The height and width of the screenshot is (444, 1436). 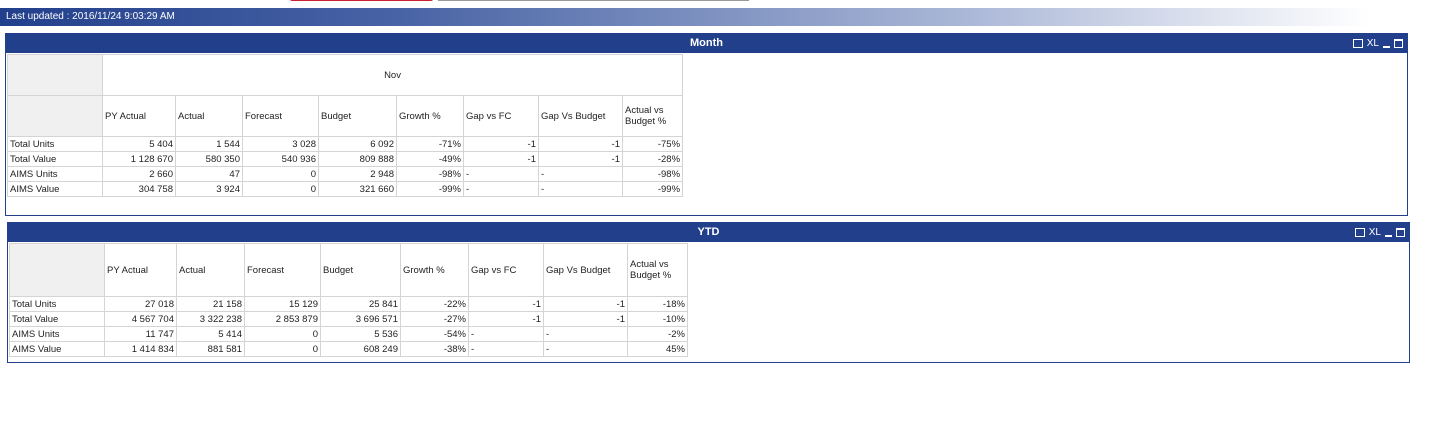 I want to click on cell: -49%, so click(x=430, y=159).